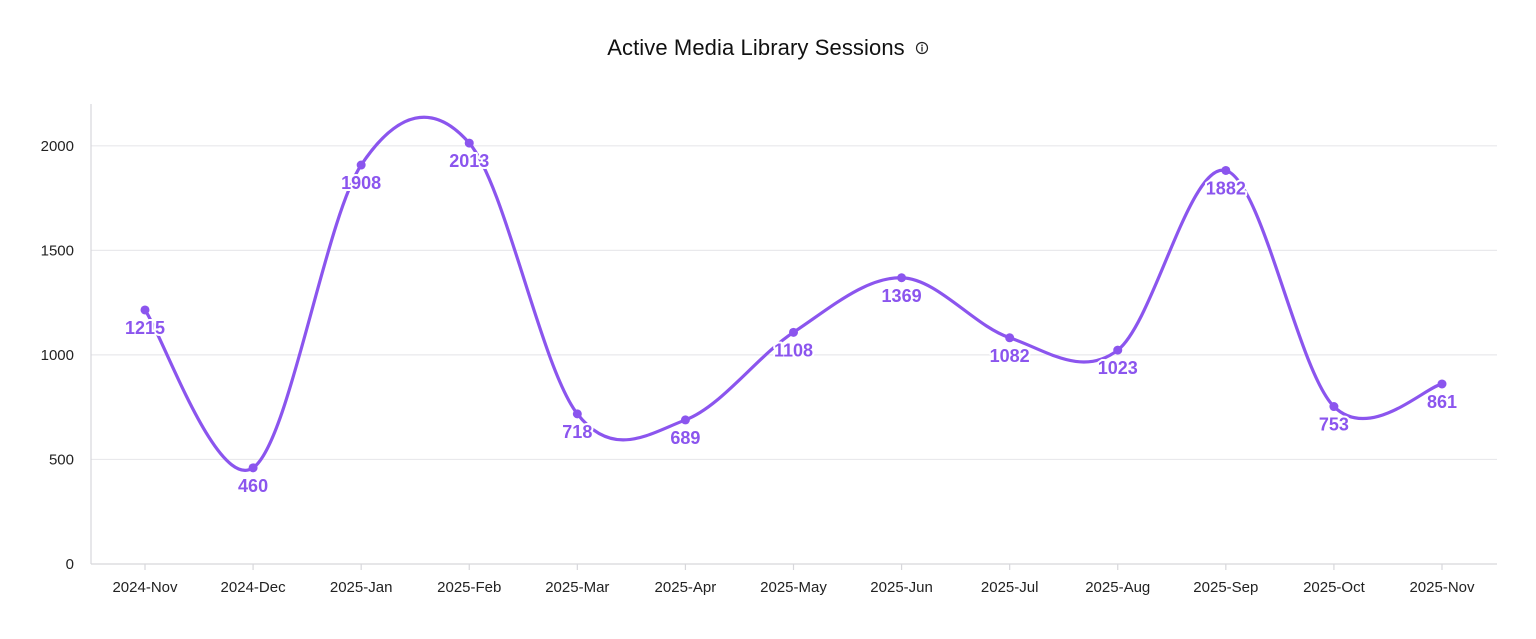  Describe the element at coordinates (1117, 587) in the screenshot. I see `x-tick-label: 2025-Aug` at that location.